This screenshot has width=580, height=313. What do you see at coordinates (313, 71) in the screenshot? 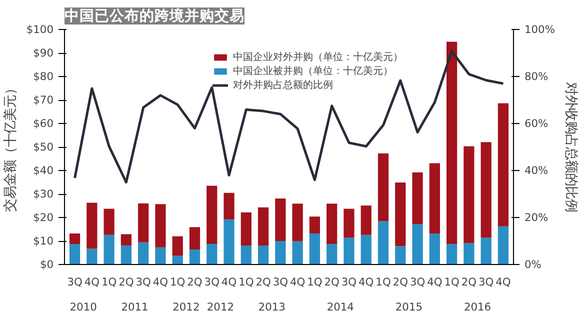
I see `legend-label: 中国企业被并购（单位：十亿美元）` at bounding box center [313, 71].